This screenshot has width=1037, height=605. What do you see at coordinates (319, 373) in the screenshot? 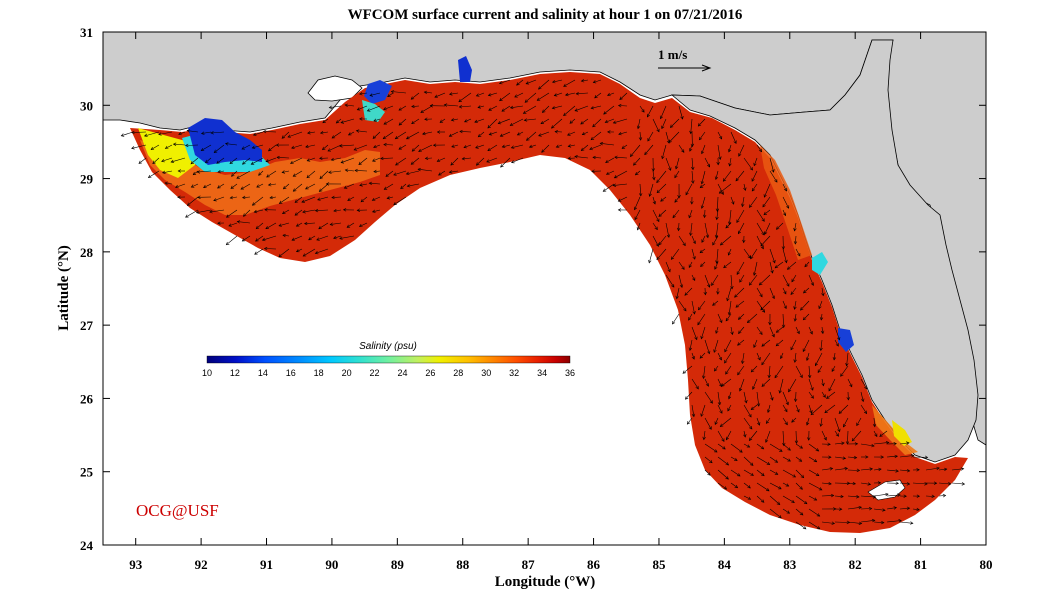
I see `colorbar-tick-label: 18` at bounding box center [319, 373].